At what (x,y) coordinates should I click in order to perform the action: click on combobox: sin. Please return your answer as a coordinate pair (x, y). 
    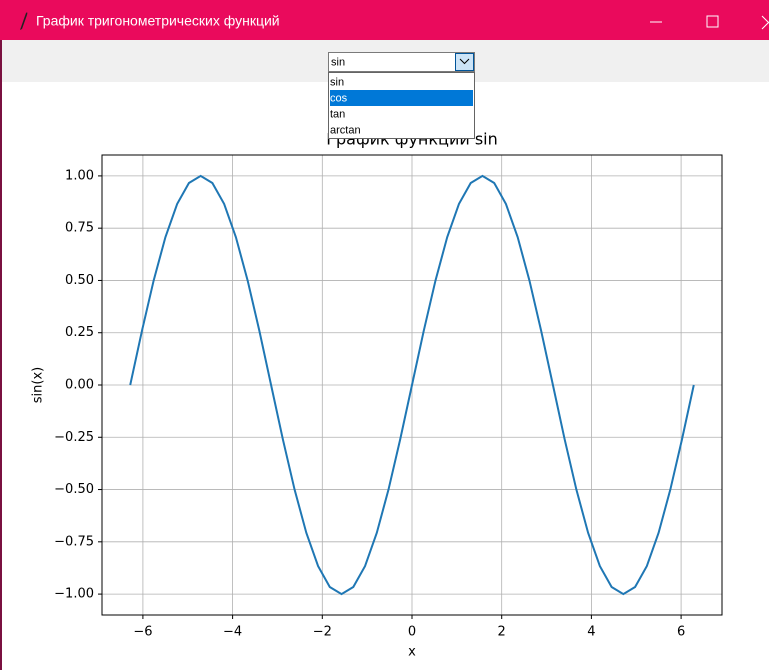
    Looking at the image, I should click on (401, 62).